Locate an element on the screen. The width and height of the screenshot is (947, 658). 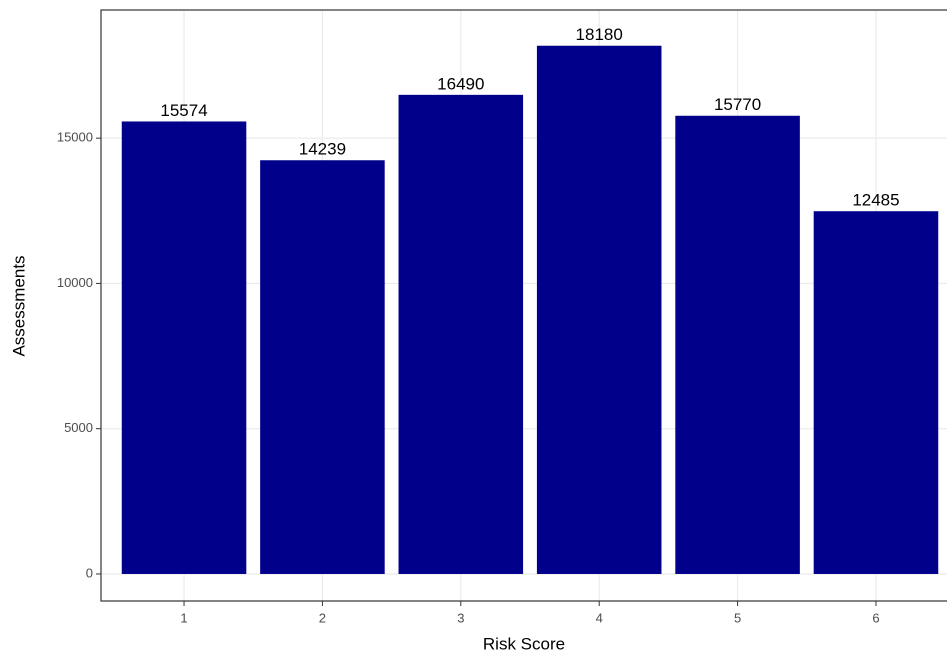
y-tick-label: 5000 is located at coordinates (78, 427).